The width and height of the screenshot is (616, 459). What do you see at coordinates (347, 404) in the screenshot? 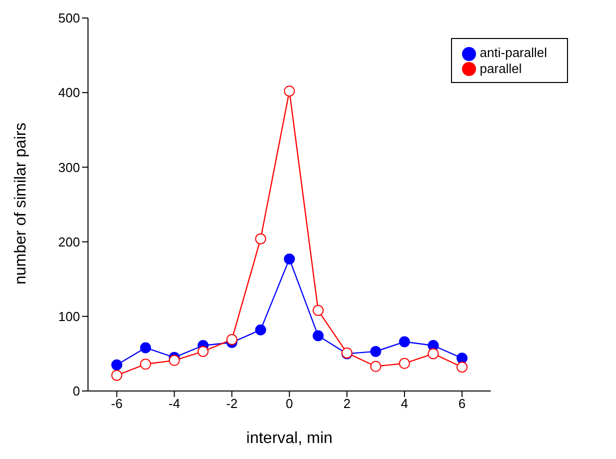
I see `x-tick-label: 2` at bounding box center [347, 404].